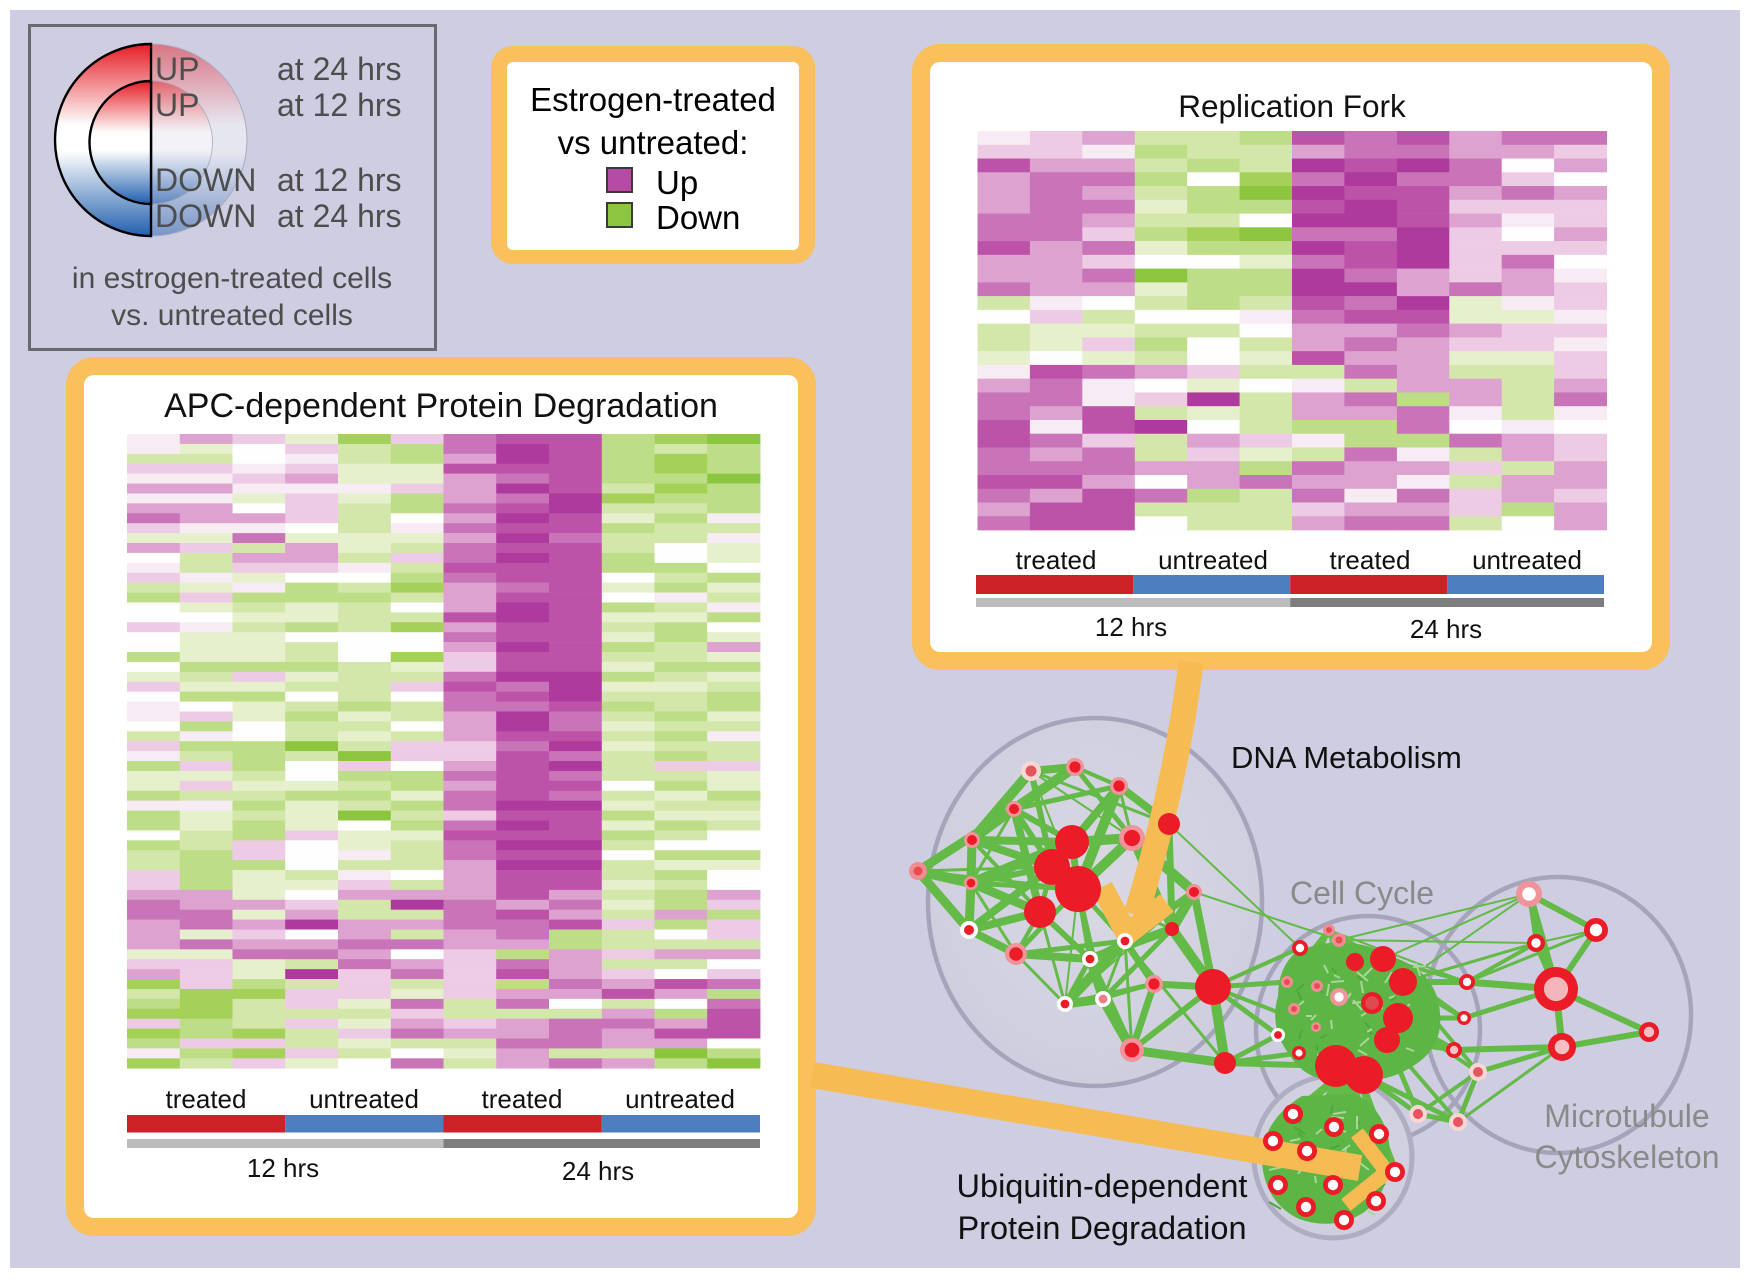  What do you see at coordinates (1101, 1228) in the screenshot?
I see `svg-text: Protein Degradation` at bounding box center [1101, 1228].